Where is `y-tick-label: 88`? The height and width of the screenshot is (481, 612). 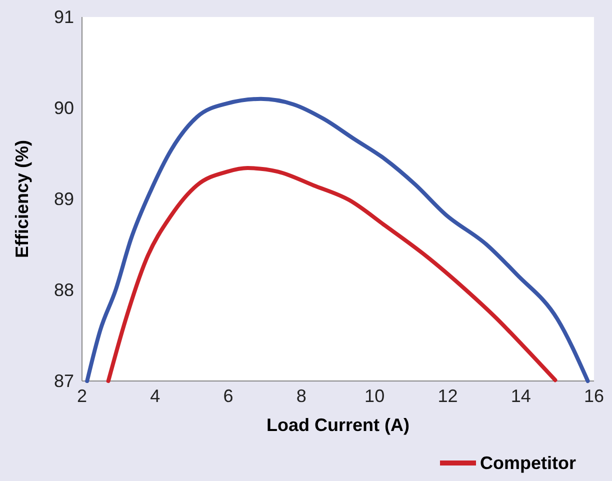 y-tick-label: 88 is located at coordinates (64, 290).